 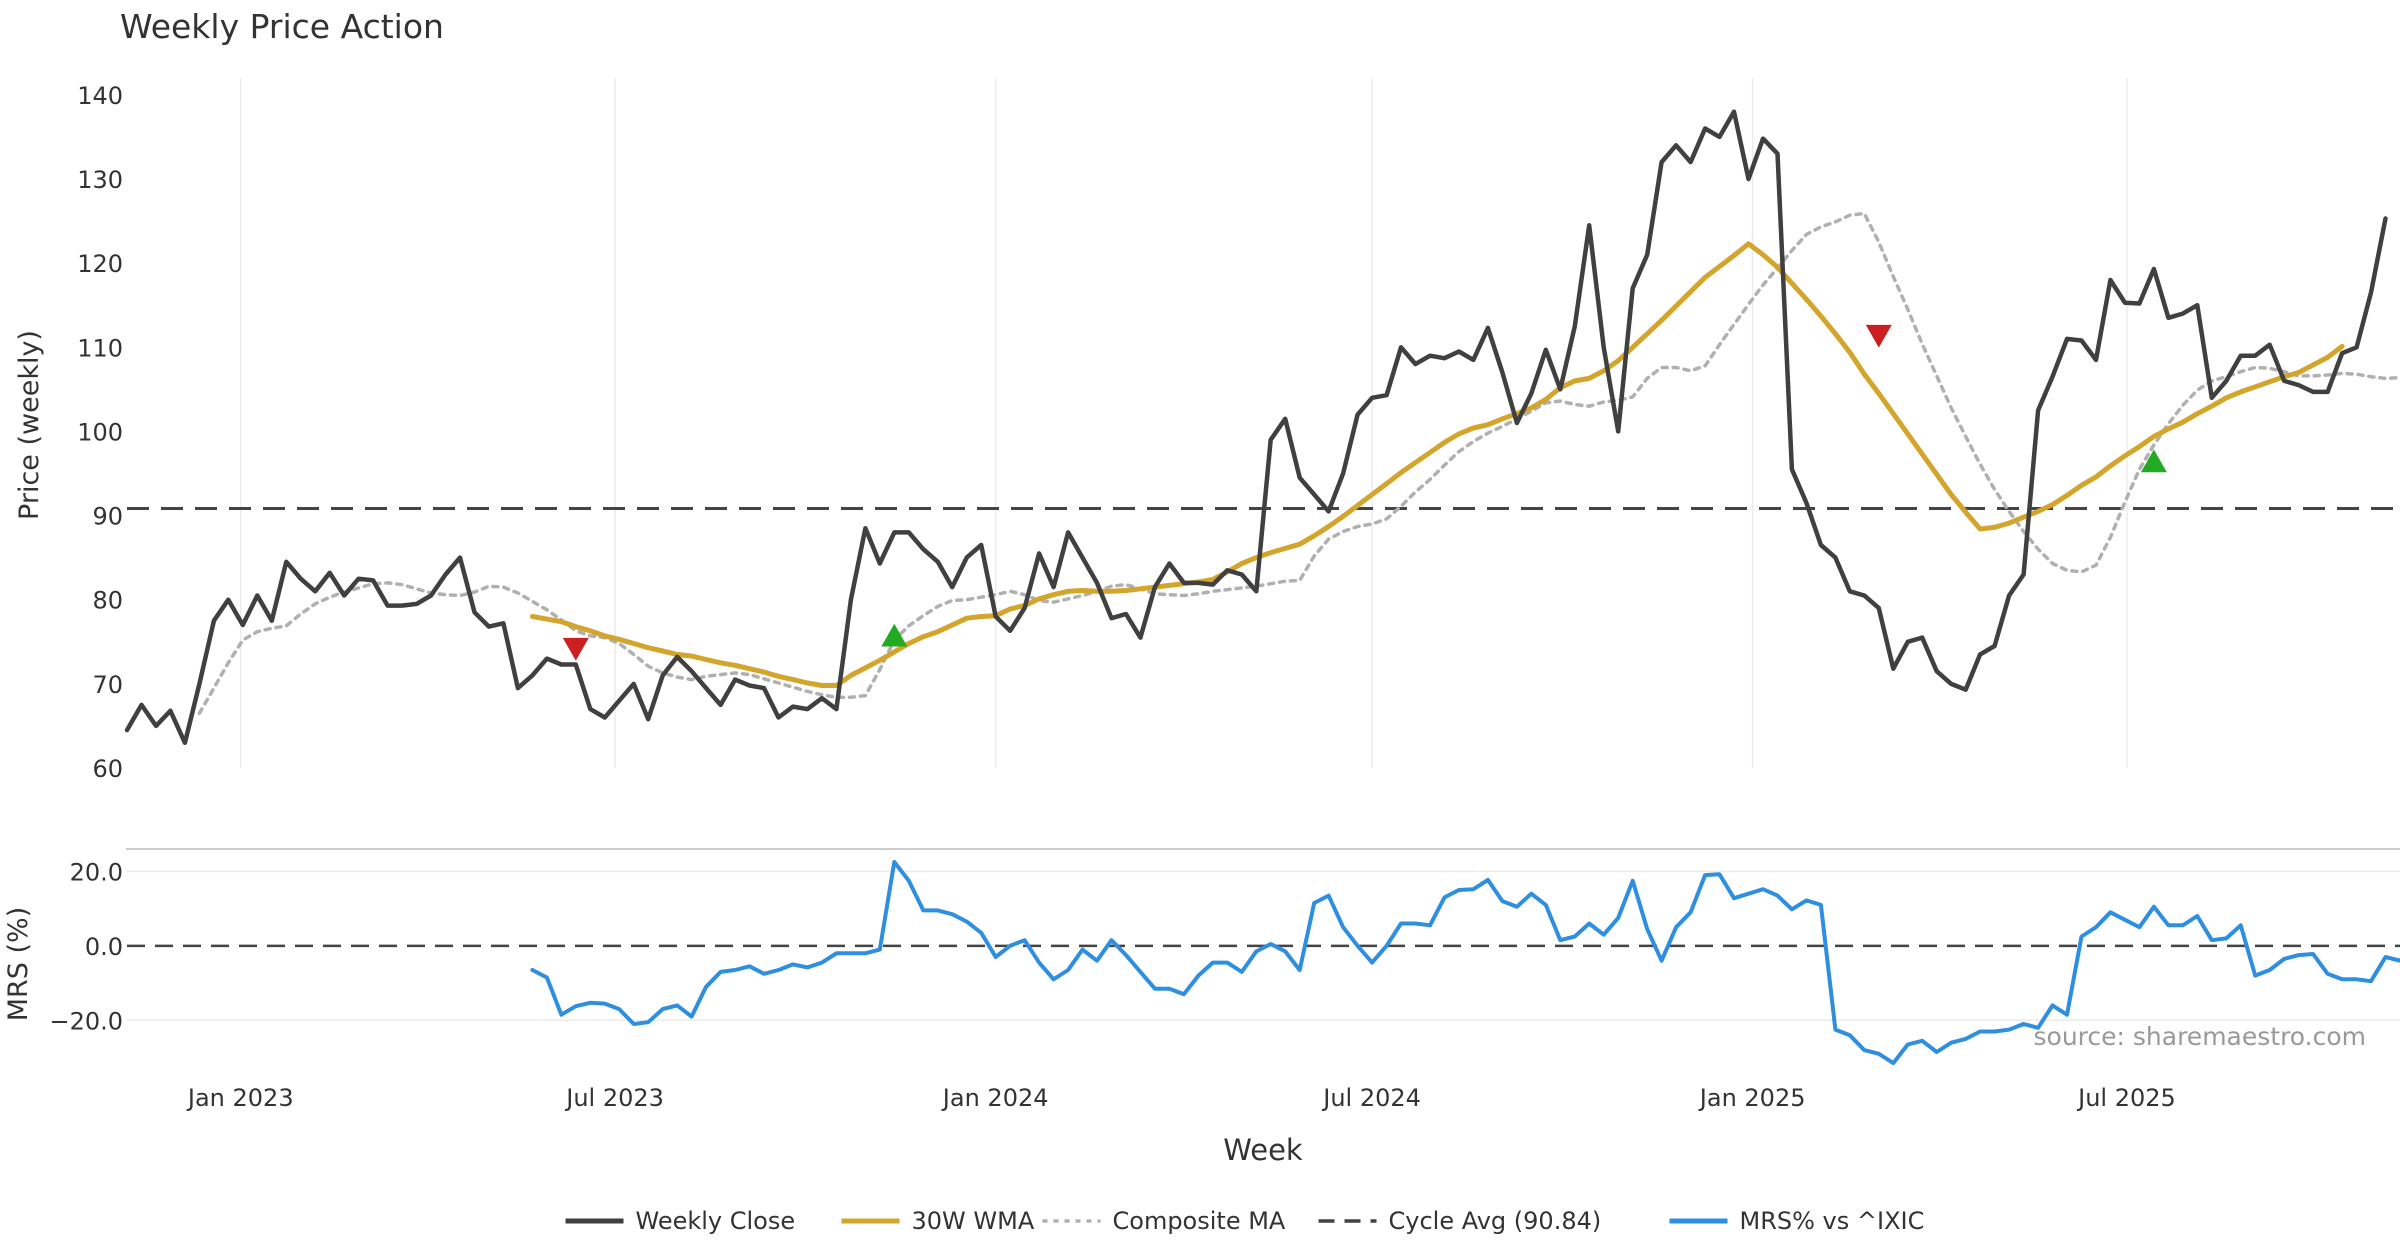 I want to click on legend-label: Weekly Close, so click(x=716, y=1221).